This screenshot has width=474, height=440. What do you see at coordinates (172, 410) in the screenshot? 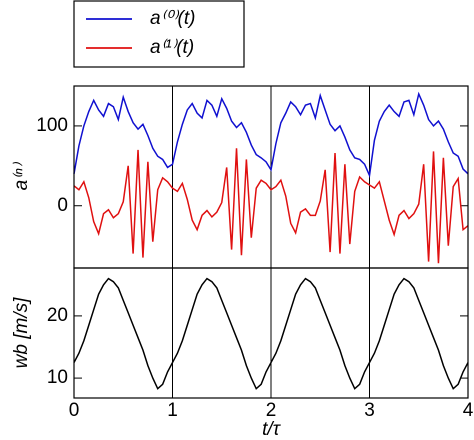
I see `x-tick-label: 1` at bounding box center [172, 410].